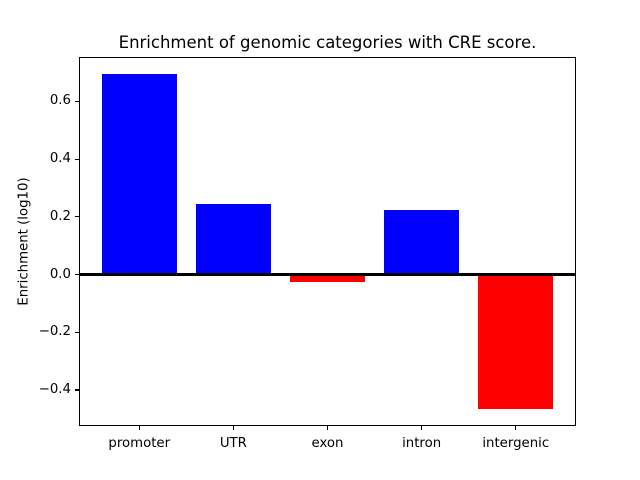 The image size is (640, 480). Describe the element at coordinates (139, 443) in the screenshot. I see `x-tick-label-promoter: promoter` at that location.